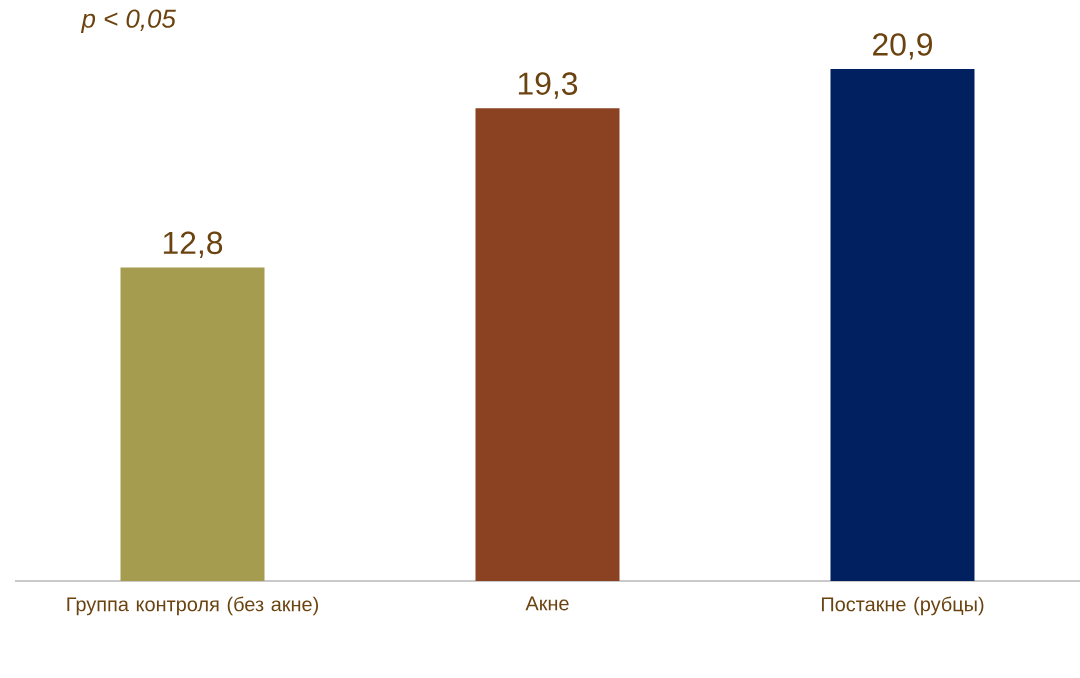  Describe the element at coordinates (193, 244) in the screenshot. I see `data-label: 12,8` at that location.